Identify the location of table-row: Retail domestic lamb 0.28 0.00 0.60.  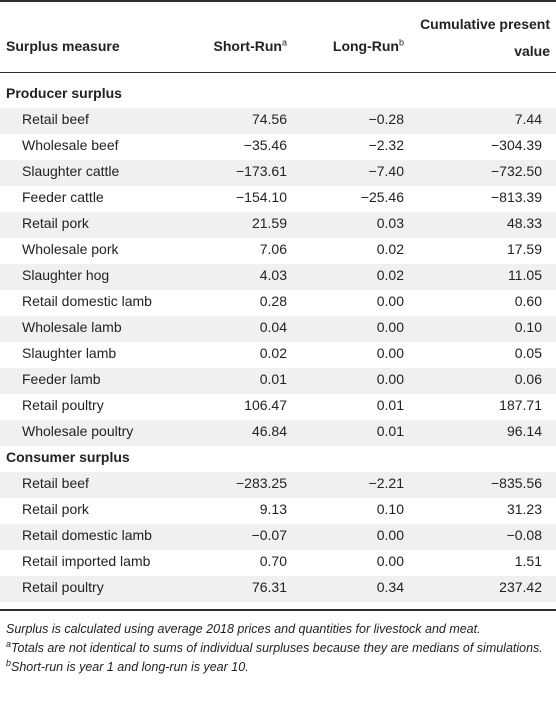
(278, 303).